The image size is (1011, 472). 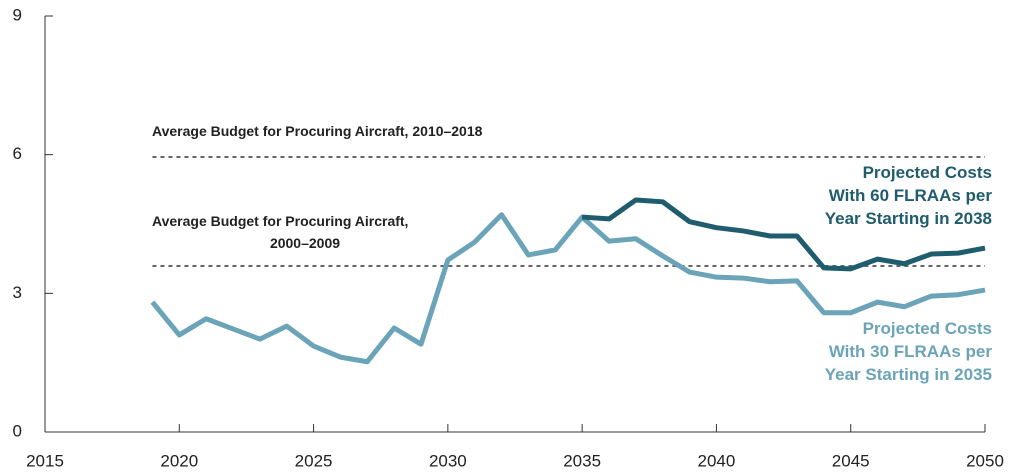 I want to click on reference-label-line: 2000–2009, so click(x=305, y=243).